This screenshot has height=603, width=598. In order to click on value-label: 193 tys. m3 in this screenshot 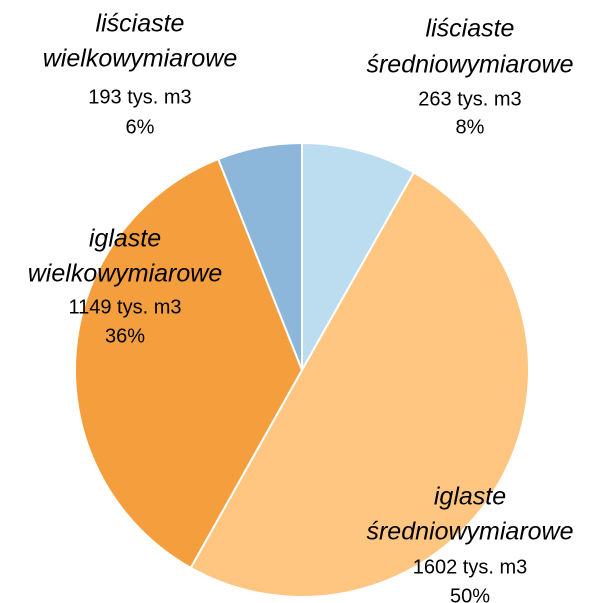, I will do `click(139, 97)`.